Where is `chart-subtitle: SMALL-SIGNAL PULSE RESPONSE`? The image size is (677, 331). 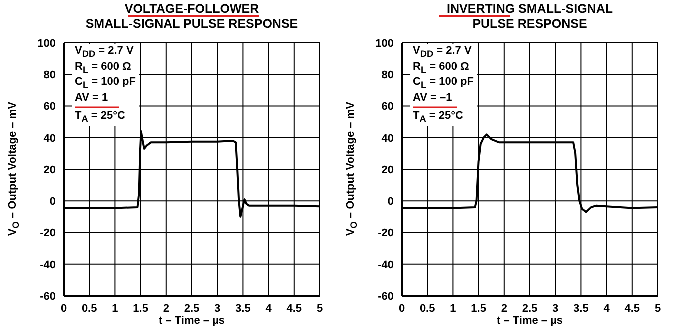 chart-subtitle: SMALL-SIGNAL PULSE RESPONSE is located at coordinates (192, 24).